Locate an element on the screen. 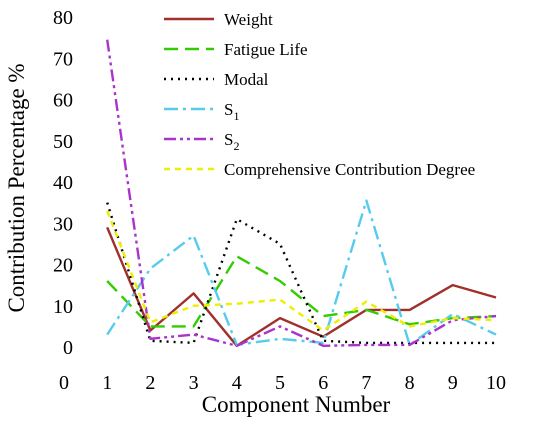 The height and width of the screenshot is (426, 550). y-tick-label: 40 is located at coordinates (63, 183).